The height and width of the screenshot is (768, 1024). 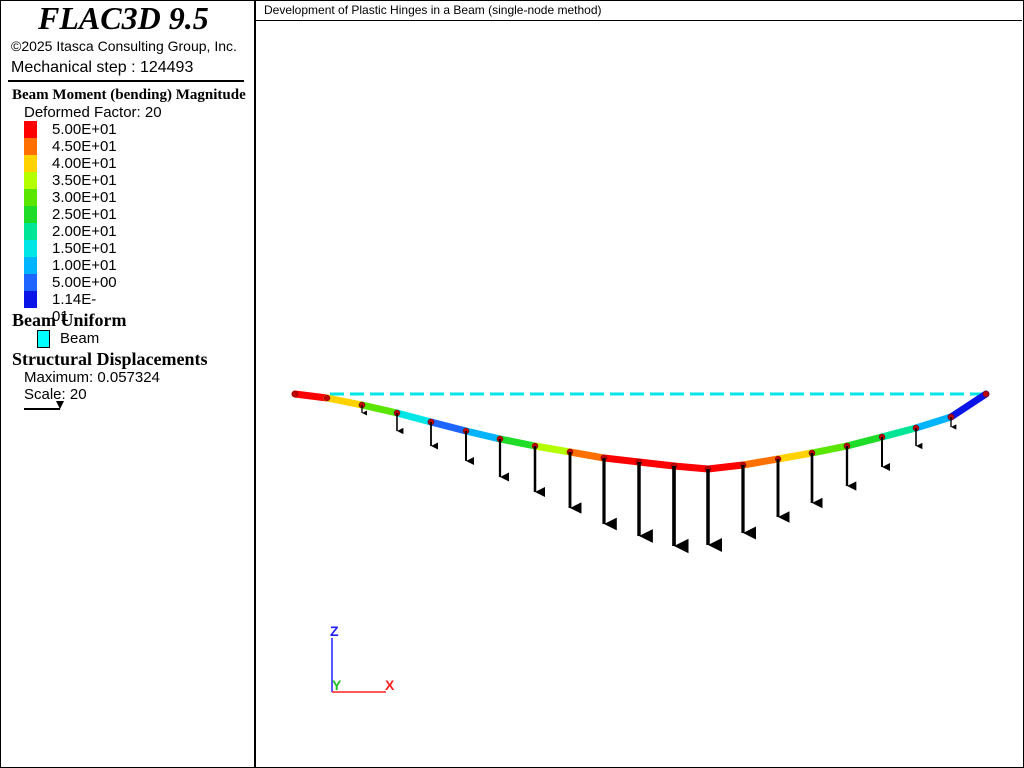 I want to click on legend-label: 5.00E+00, so click(x=84, y=282).